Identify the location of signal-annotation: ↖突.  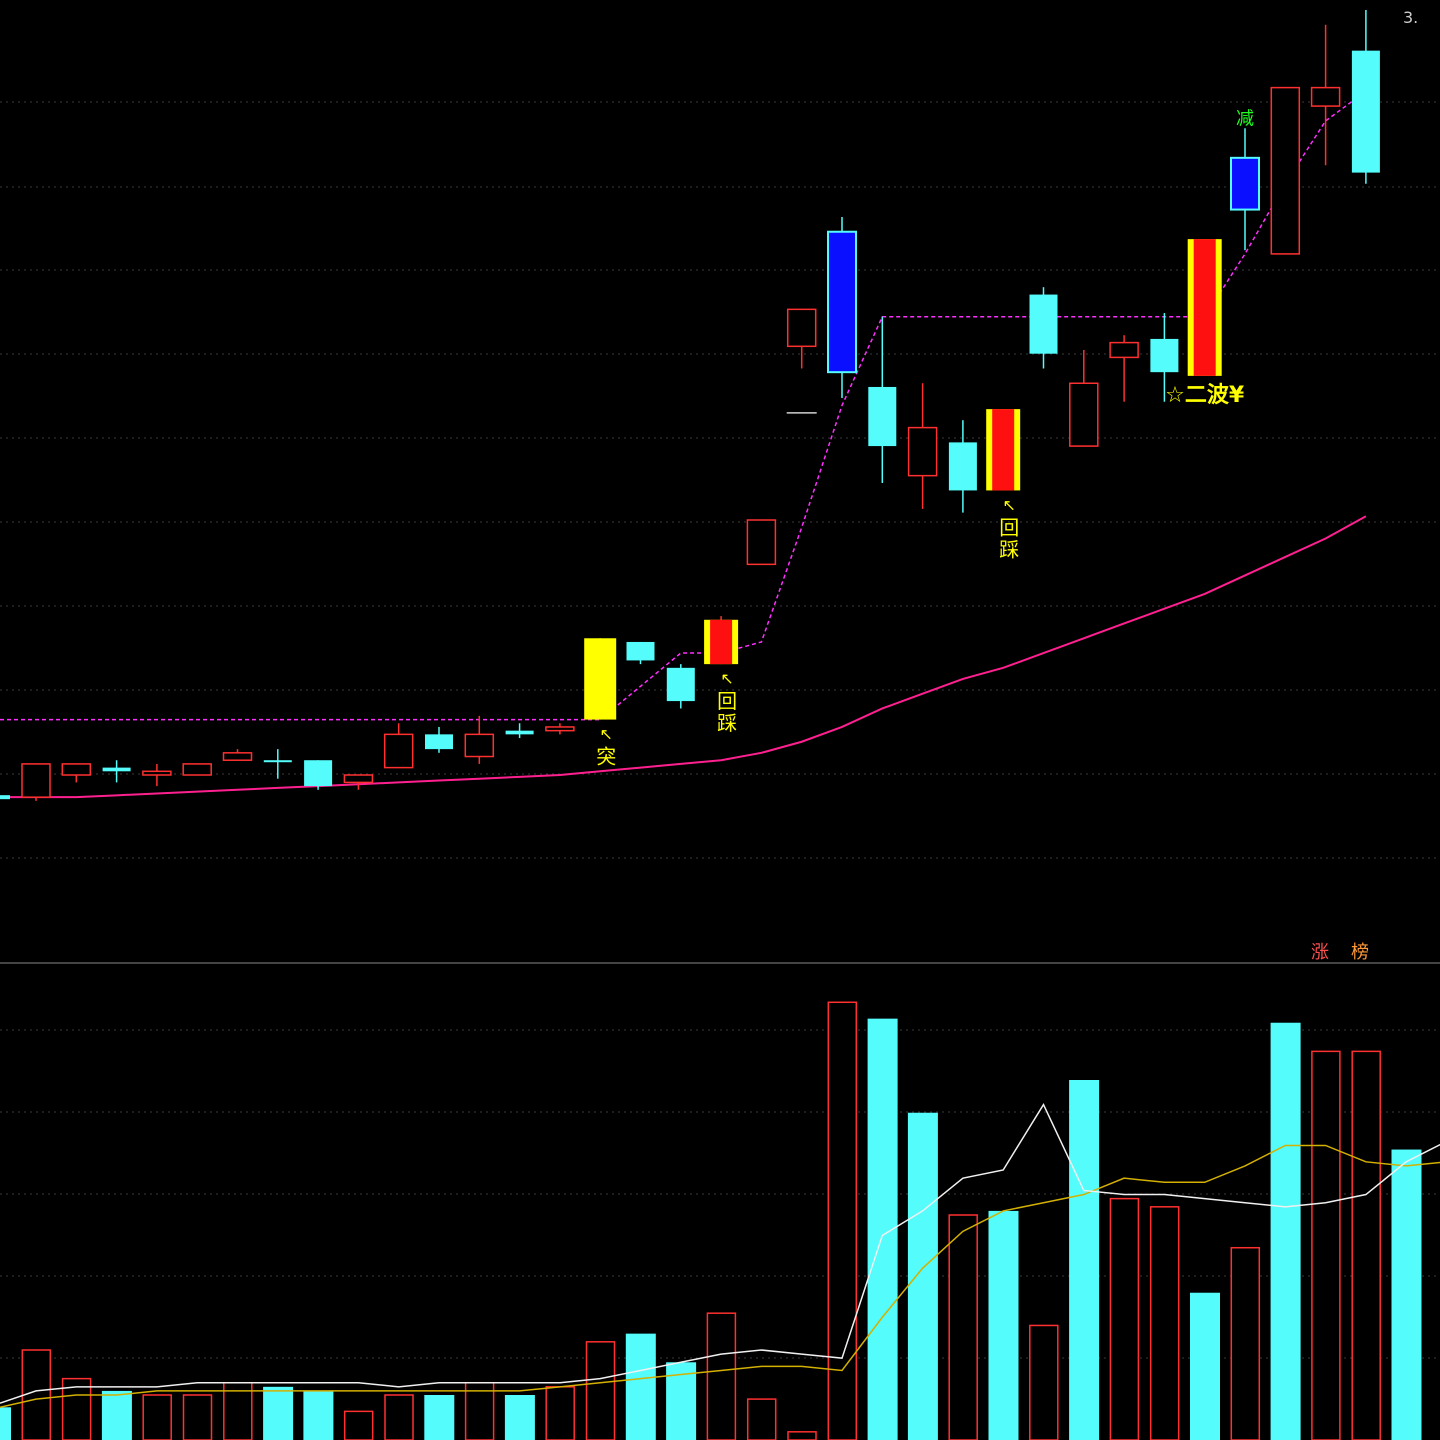
(606, 747).